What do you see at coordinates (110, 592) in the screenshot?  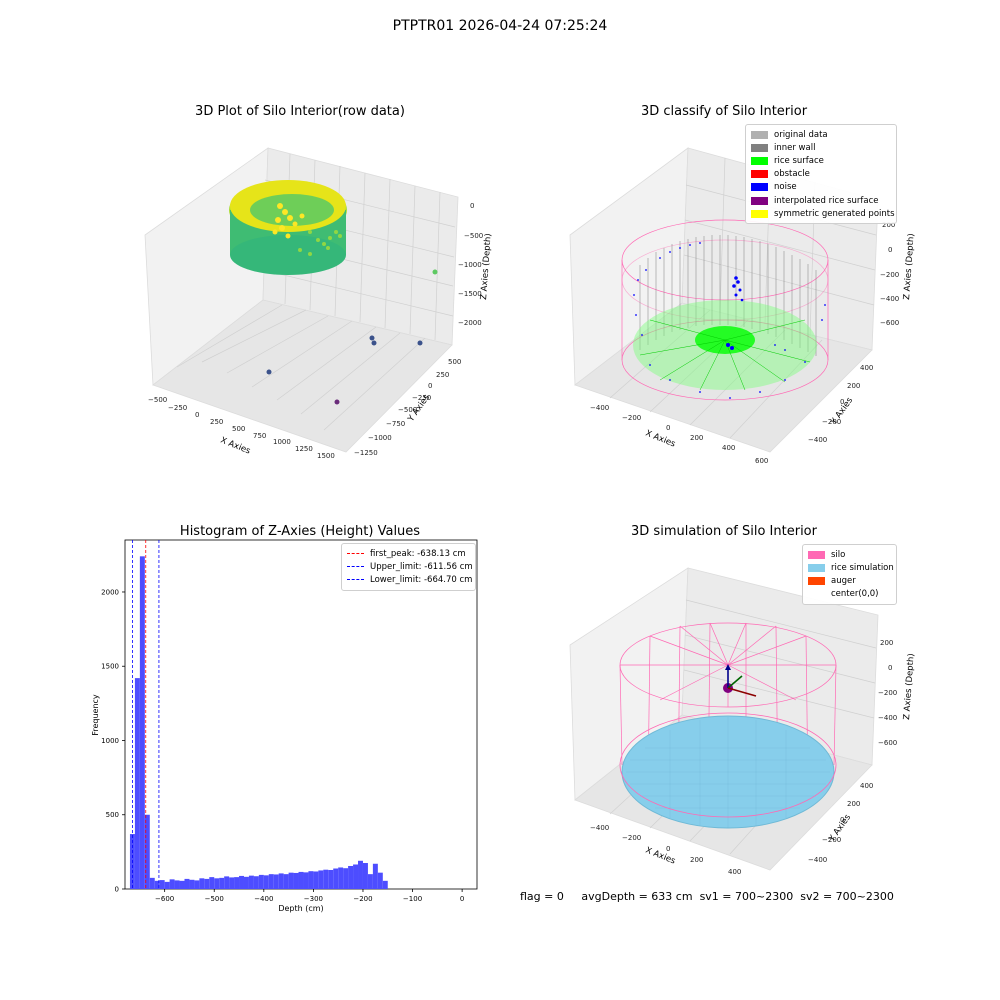 I see `y-tick-label: 2000` at bounding box center [110, 592].